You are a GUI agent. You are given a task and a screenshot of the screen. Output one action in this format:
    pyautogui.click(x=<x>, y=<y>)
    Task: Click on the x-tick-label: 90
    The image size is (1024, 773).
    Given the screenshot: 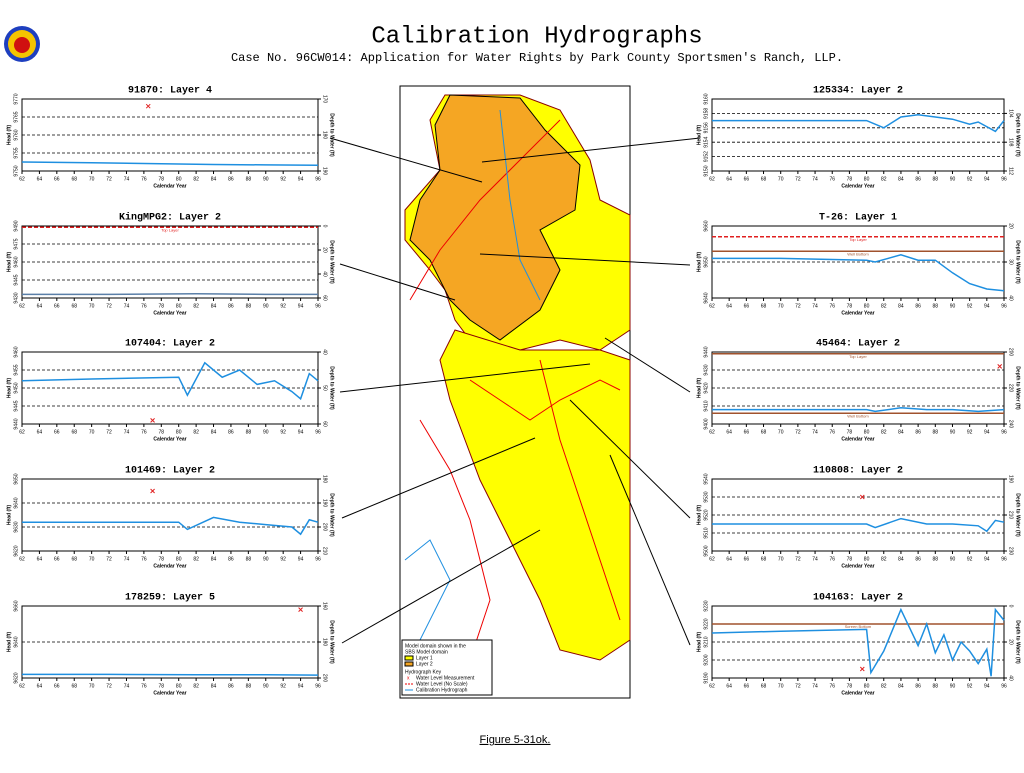 What is the action you would take?
    pyautogui.click(x=953, y=686)
    